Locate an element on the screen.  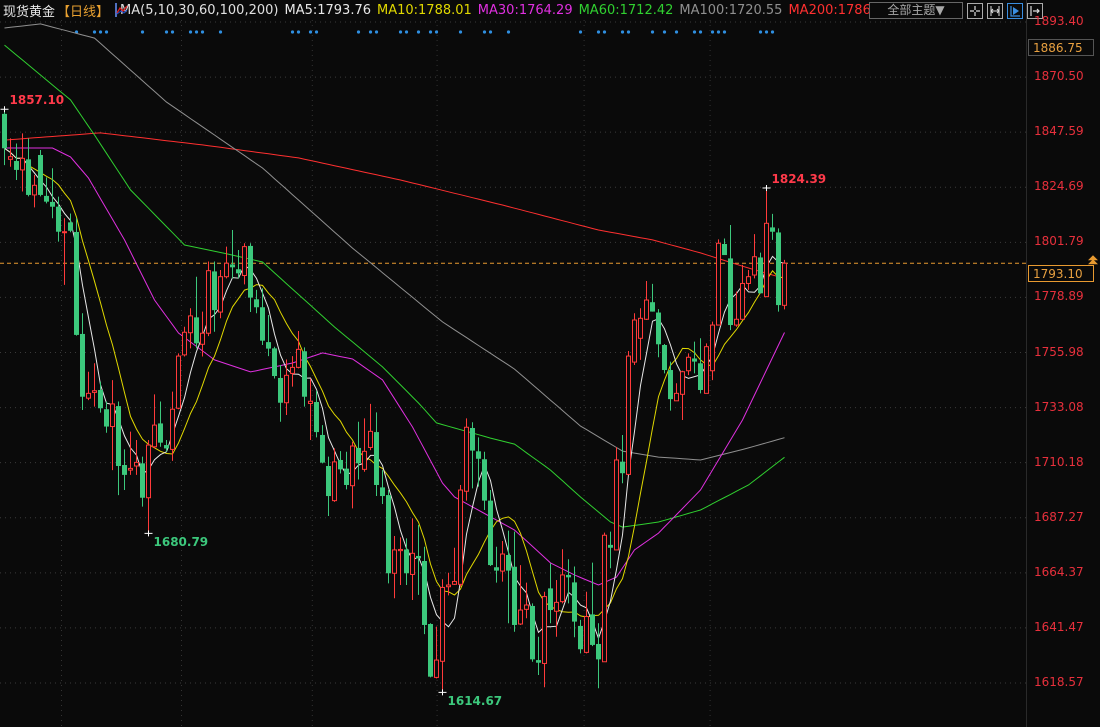
play-cursor-icon is located at coordinates (1015, 10).